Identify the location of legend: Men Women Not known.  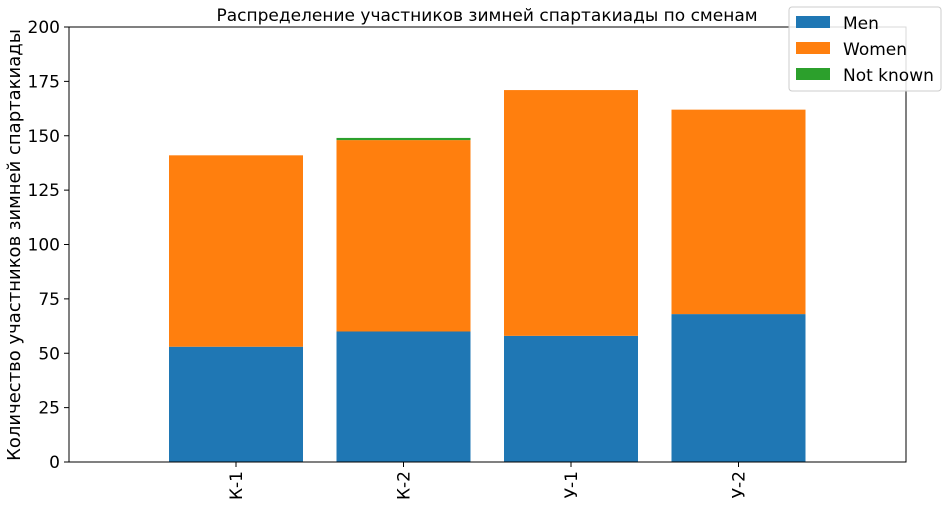
(865, 49).